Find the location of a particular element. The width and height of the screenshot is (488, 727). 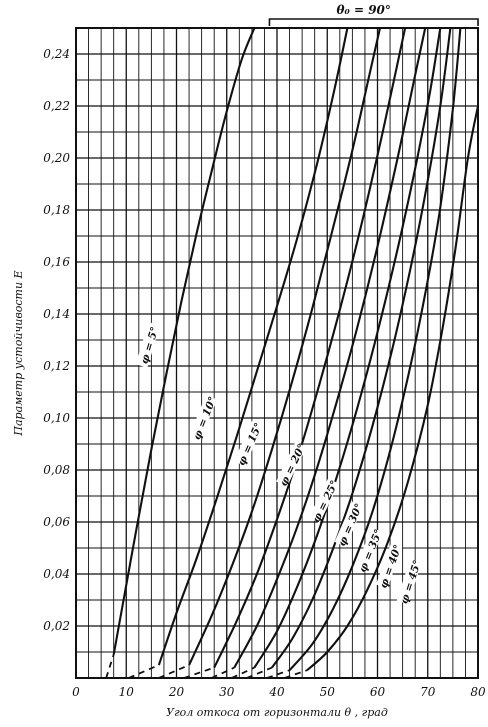

x-tick-label: 40 is located at coordinates (276, 692).